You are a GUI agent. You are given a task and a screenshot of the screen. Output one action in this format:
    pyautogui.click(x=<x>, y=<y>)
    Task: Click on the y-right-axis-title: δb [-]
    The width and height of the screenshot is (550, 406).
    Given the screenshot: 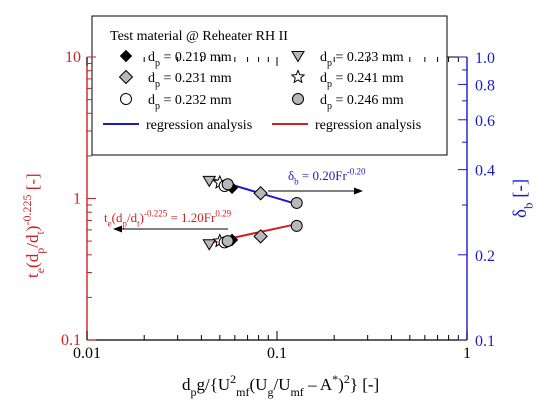 What is the action you would take?
    pyautogui.click(x=523, y=198)
    